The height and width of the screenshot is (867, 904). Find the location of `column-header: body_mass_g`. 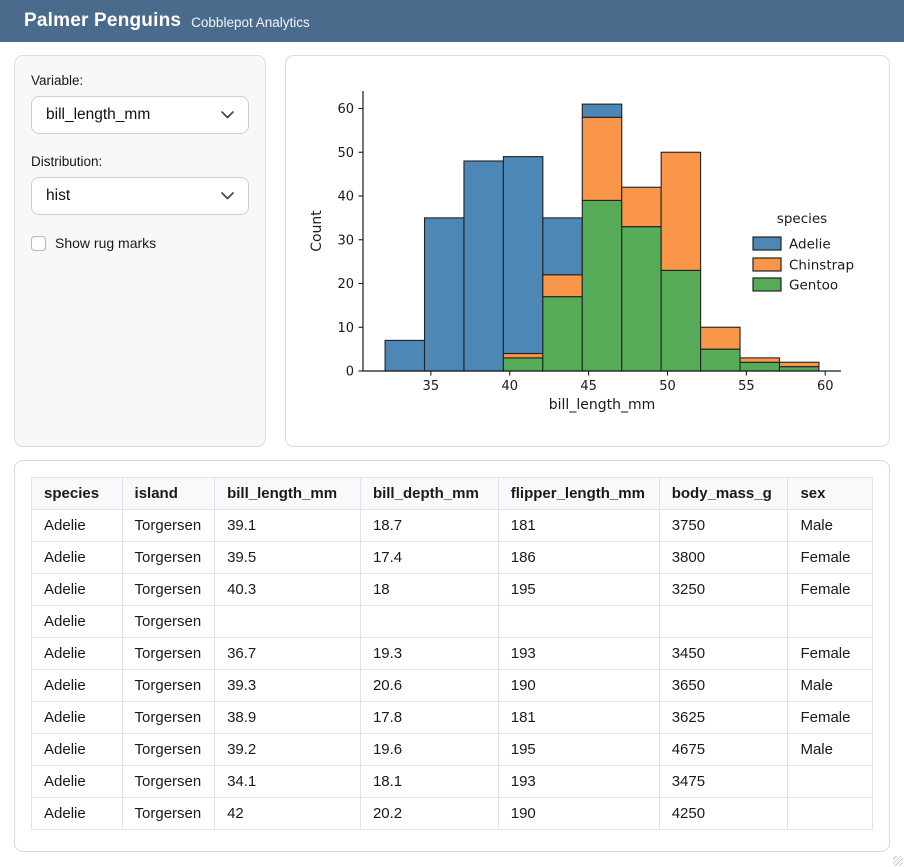

column-header: body_mass_g is located at coordinates (723, 493).